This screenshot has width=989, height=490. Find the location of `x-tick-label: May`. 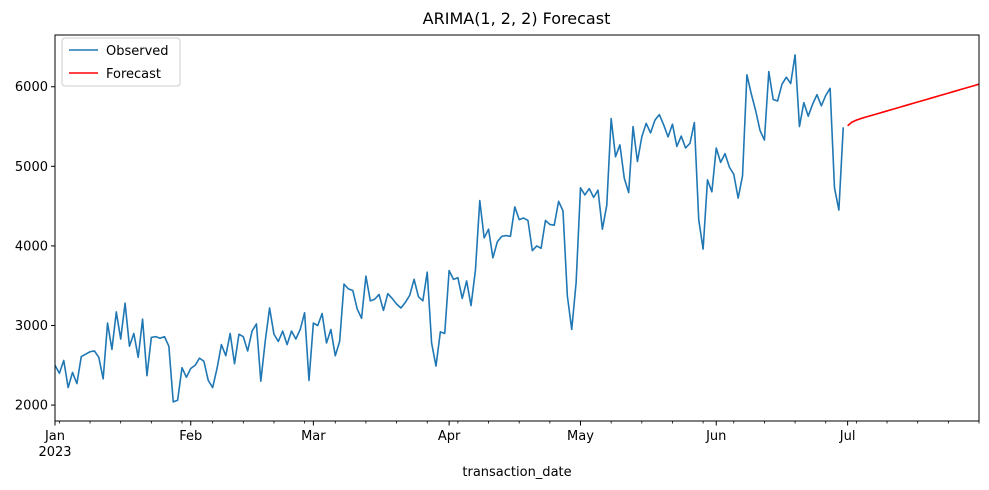

x-tick-label: May is located at coordinates (580, 436).